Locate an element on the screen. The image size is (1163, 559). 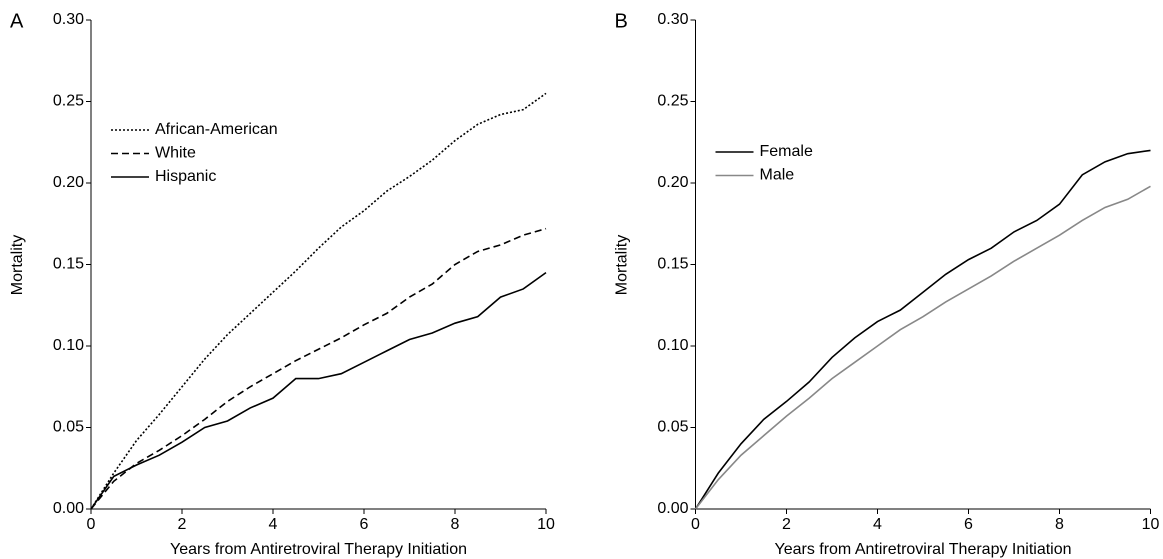
legend-label: African-American is located at coordinates (216, 129).